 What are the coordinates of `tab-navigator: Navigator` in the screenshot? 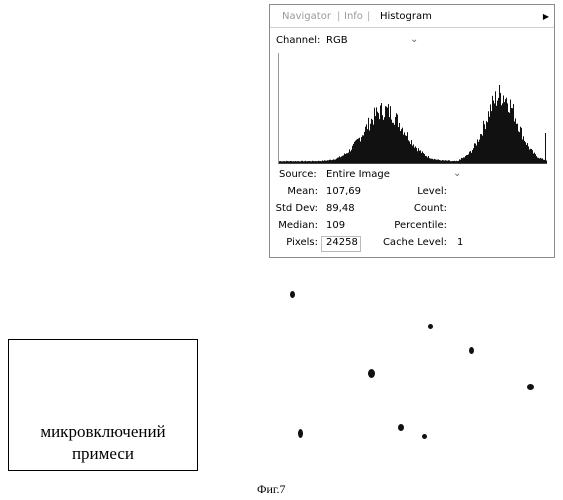 It's located at (306, 16).